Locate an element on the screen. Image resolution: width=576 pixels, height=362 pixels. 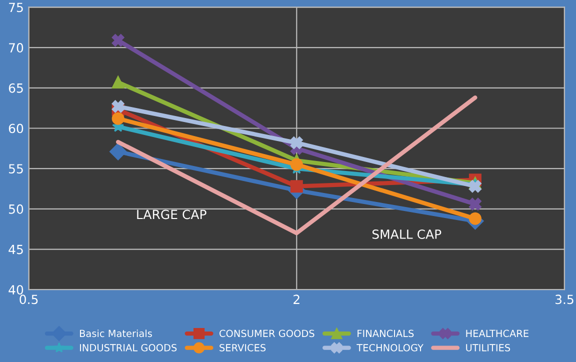
y-tick-label: 40 is located at coordinates (16, 290).